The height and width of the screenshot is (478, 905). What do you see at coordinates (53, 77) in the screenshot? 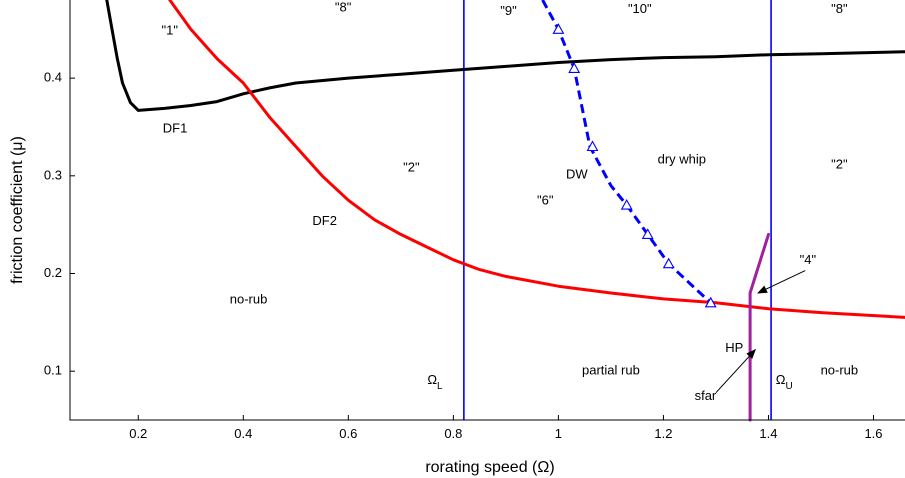
I see `y-tick-label: 0.4` at bounding box center [53, 77].